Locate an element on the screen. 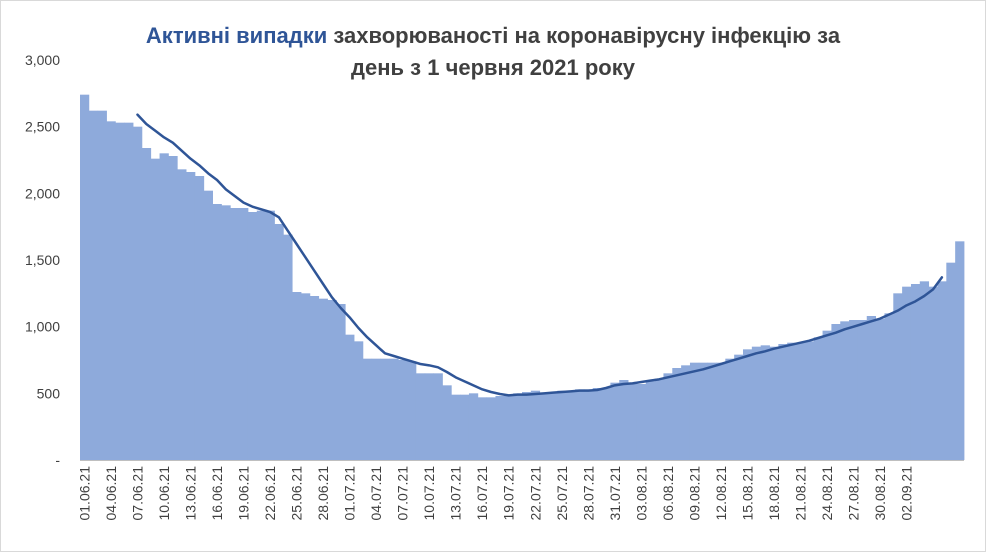 This screenshot has height=552, width=986. y-axis-ticks: - 500 1,000 1,500 2,000 2,500 3,000 is located at coordinates (42, 260).